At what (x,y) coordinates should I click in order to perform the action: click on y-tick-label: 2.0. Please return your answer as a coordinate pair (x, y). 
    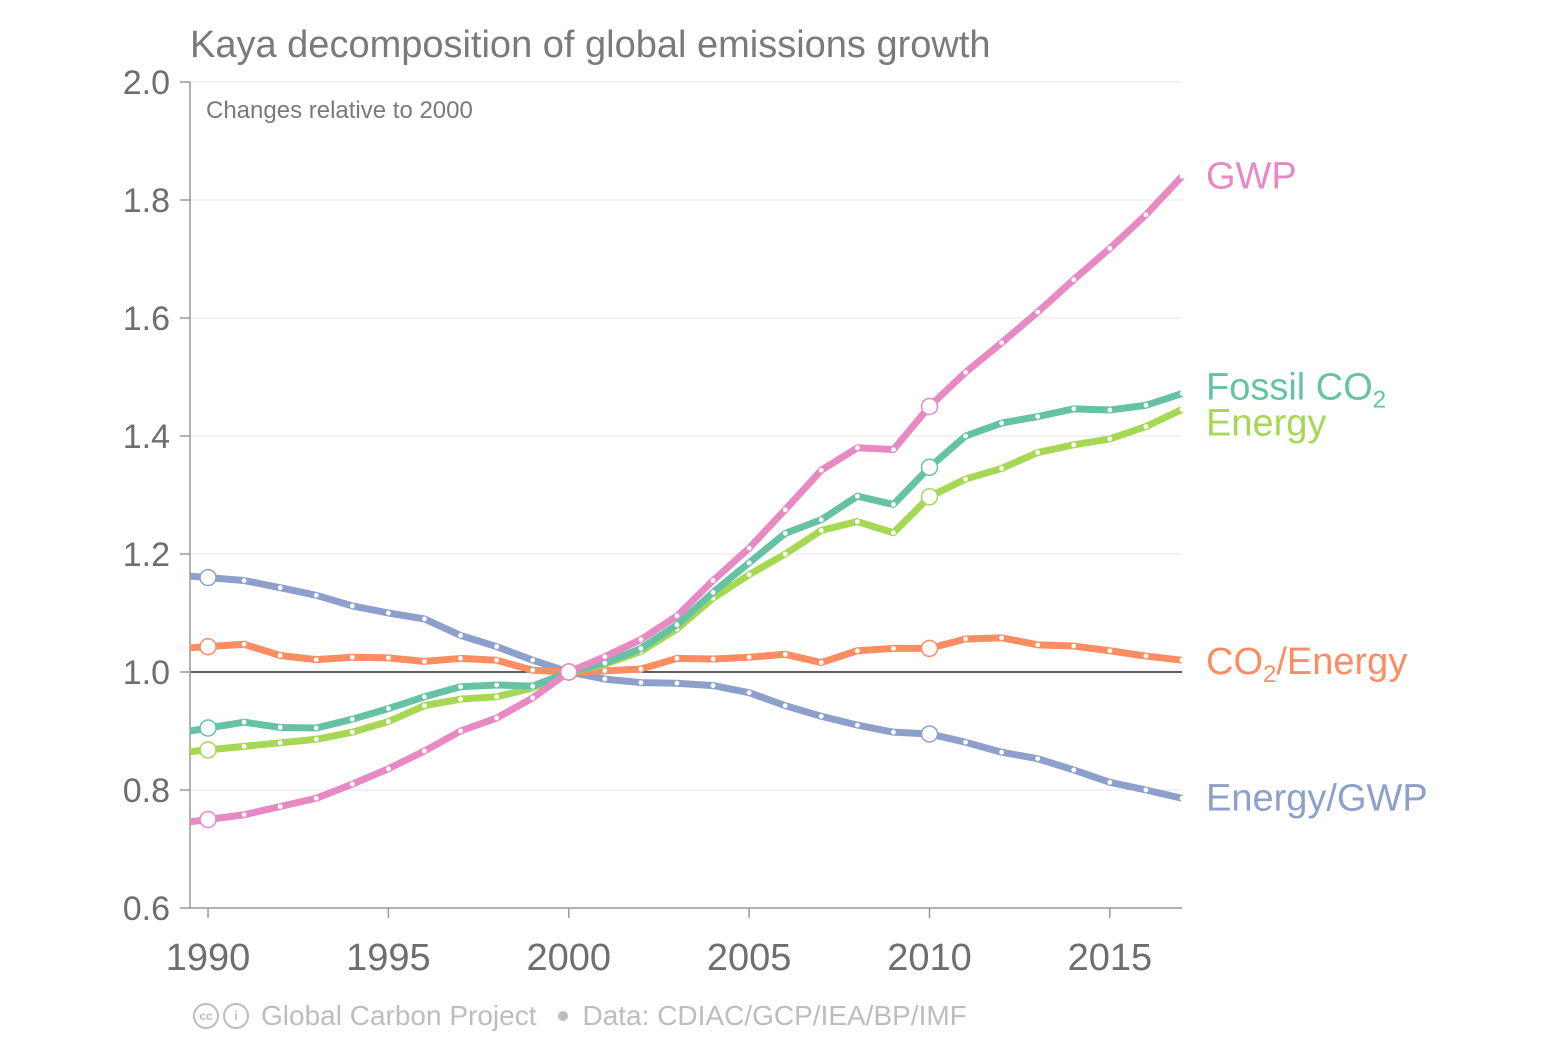
    Looking at the image, I should click on (146, 83).